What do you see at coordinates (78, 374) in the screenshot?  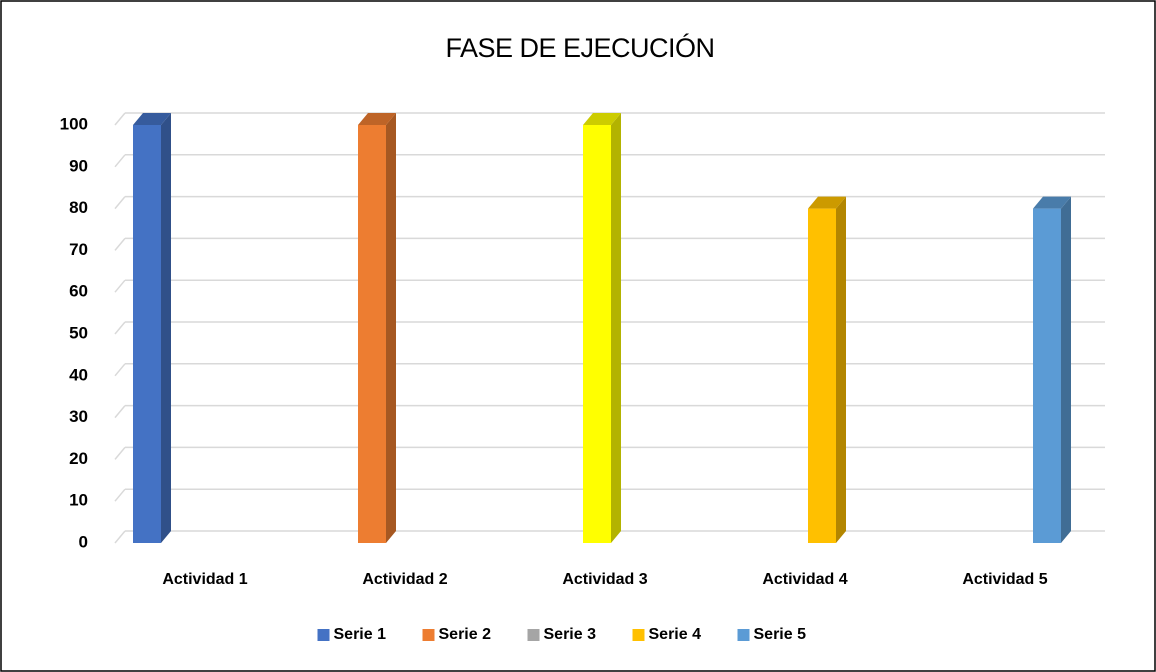 I see `y-tick-label: 40` at bounding box center [78, 374].